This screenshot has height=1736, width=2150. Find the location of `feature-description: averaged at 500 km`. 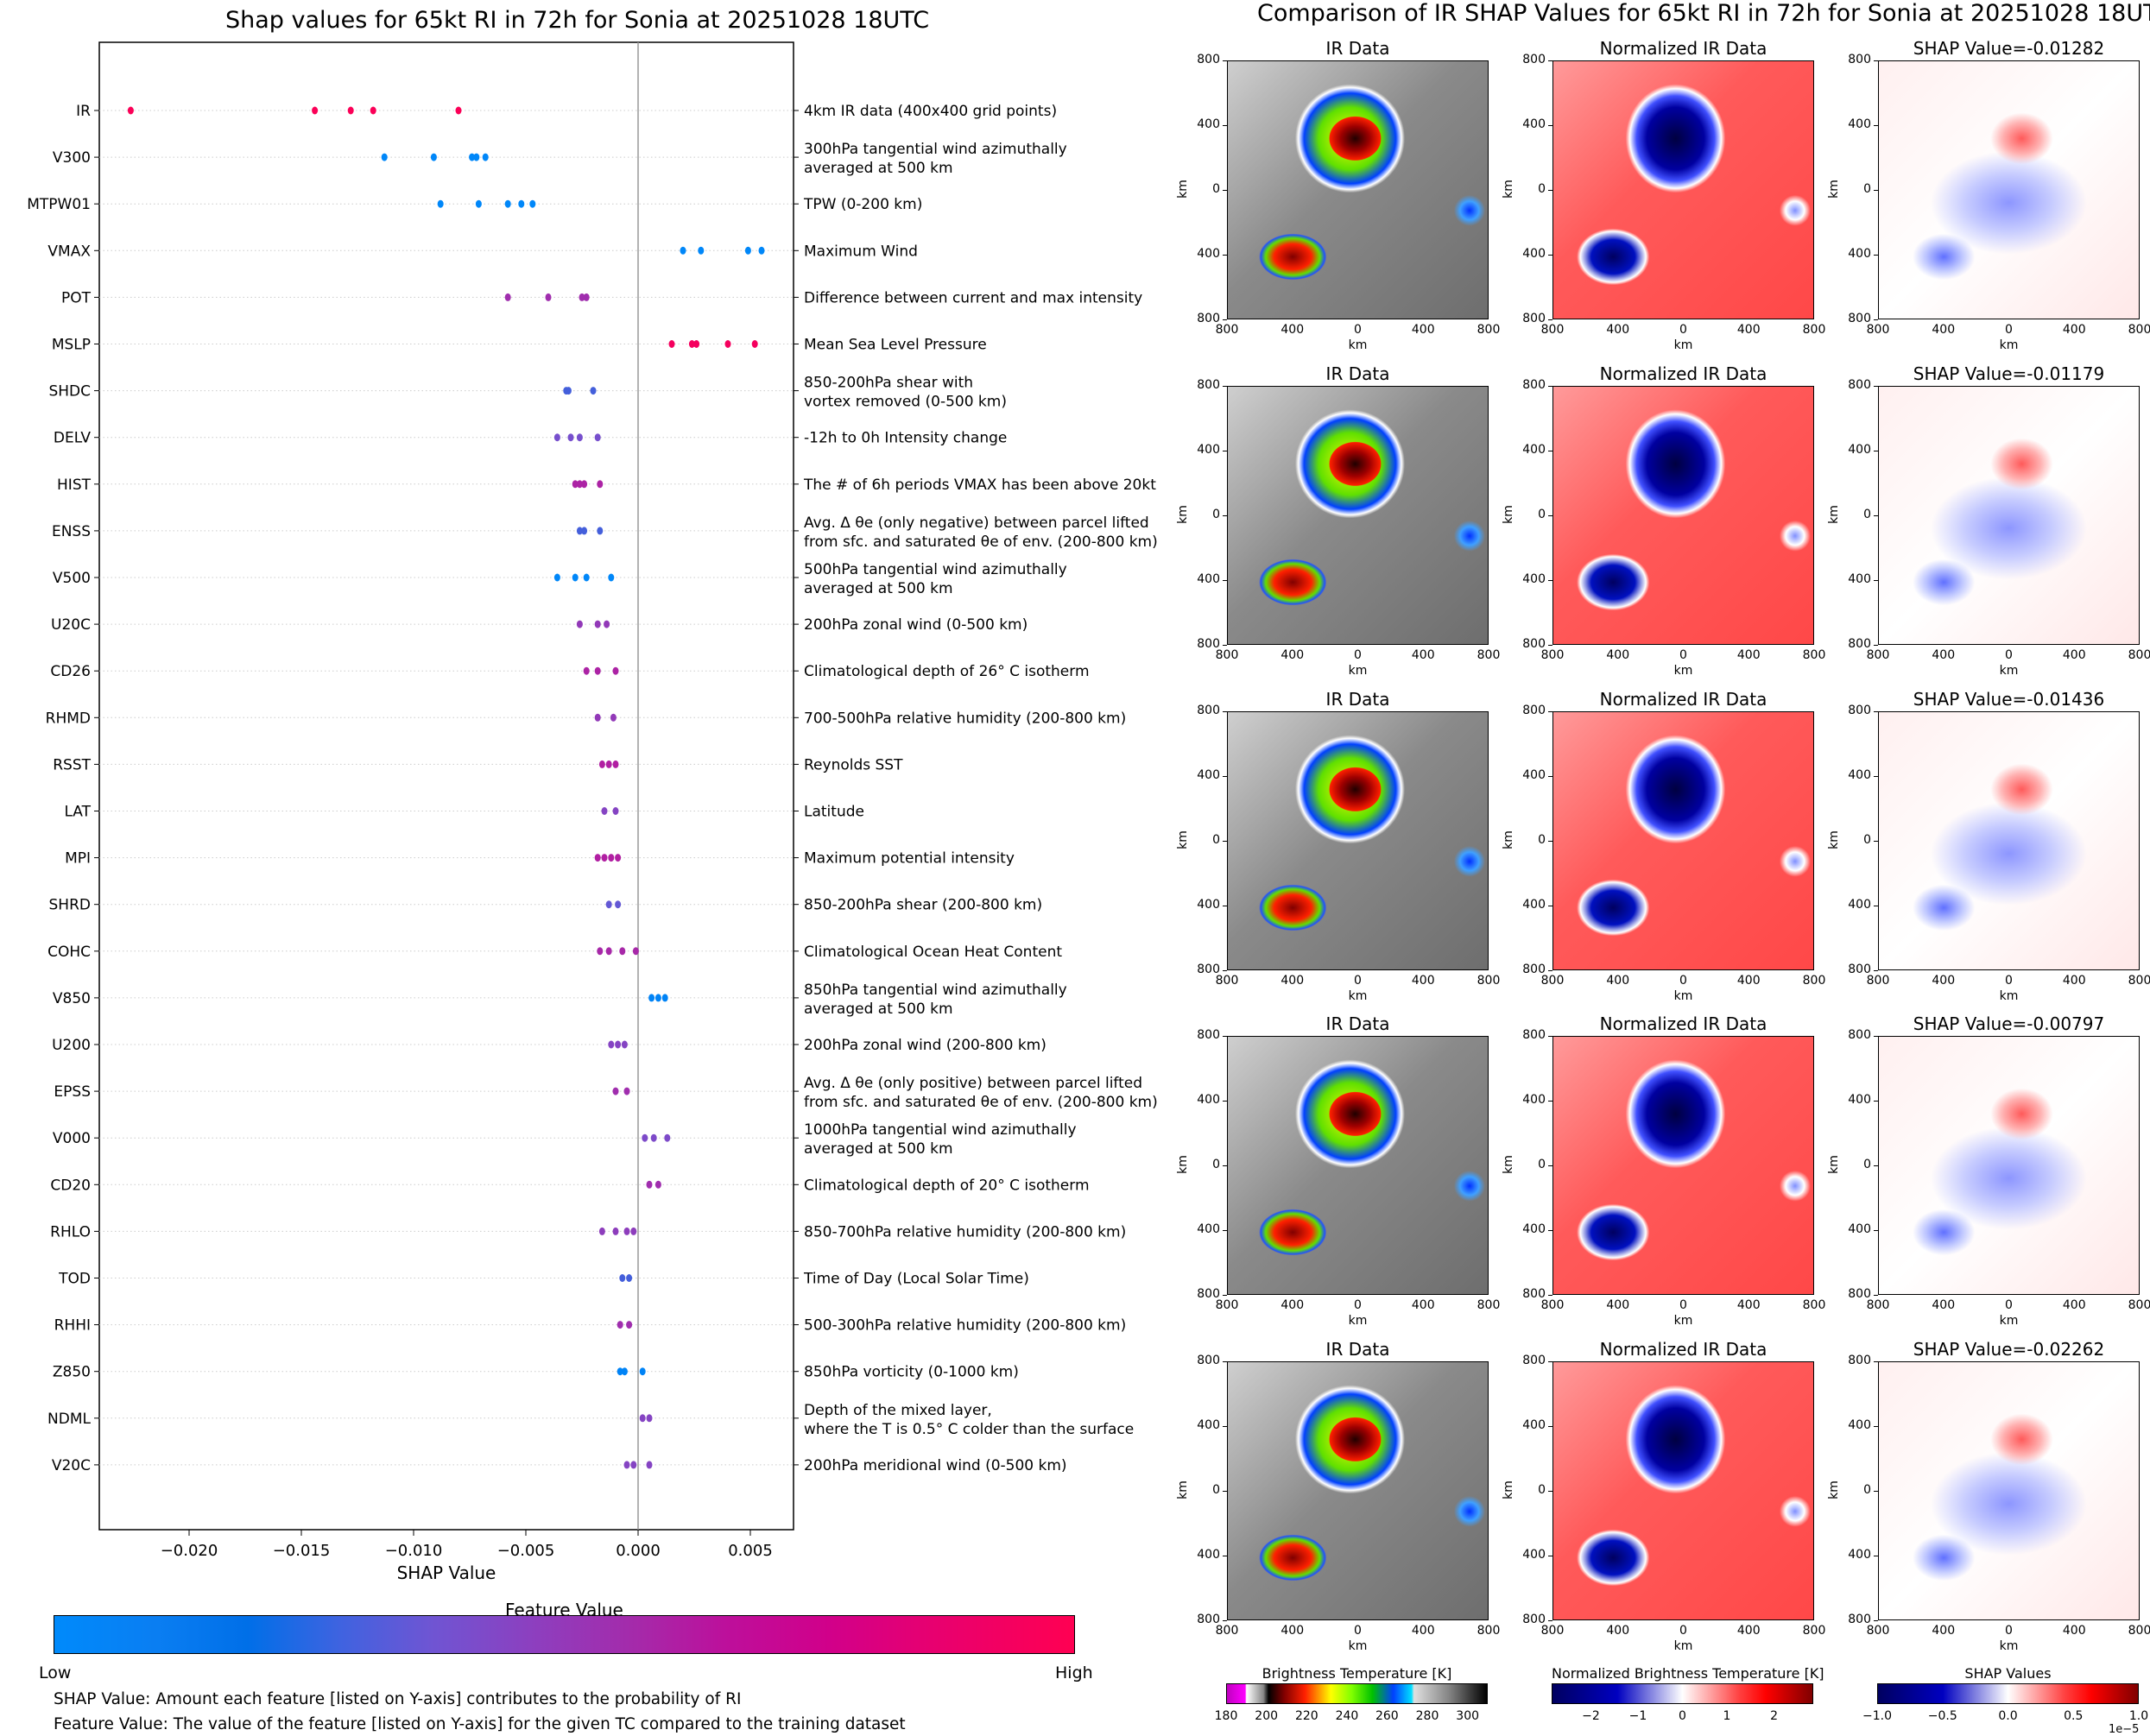

feature-description: averaged at 500 km is located at coordinates (878, 1009).